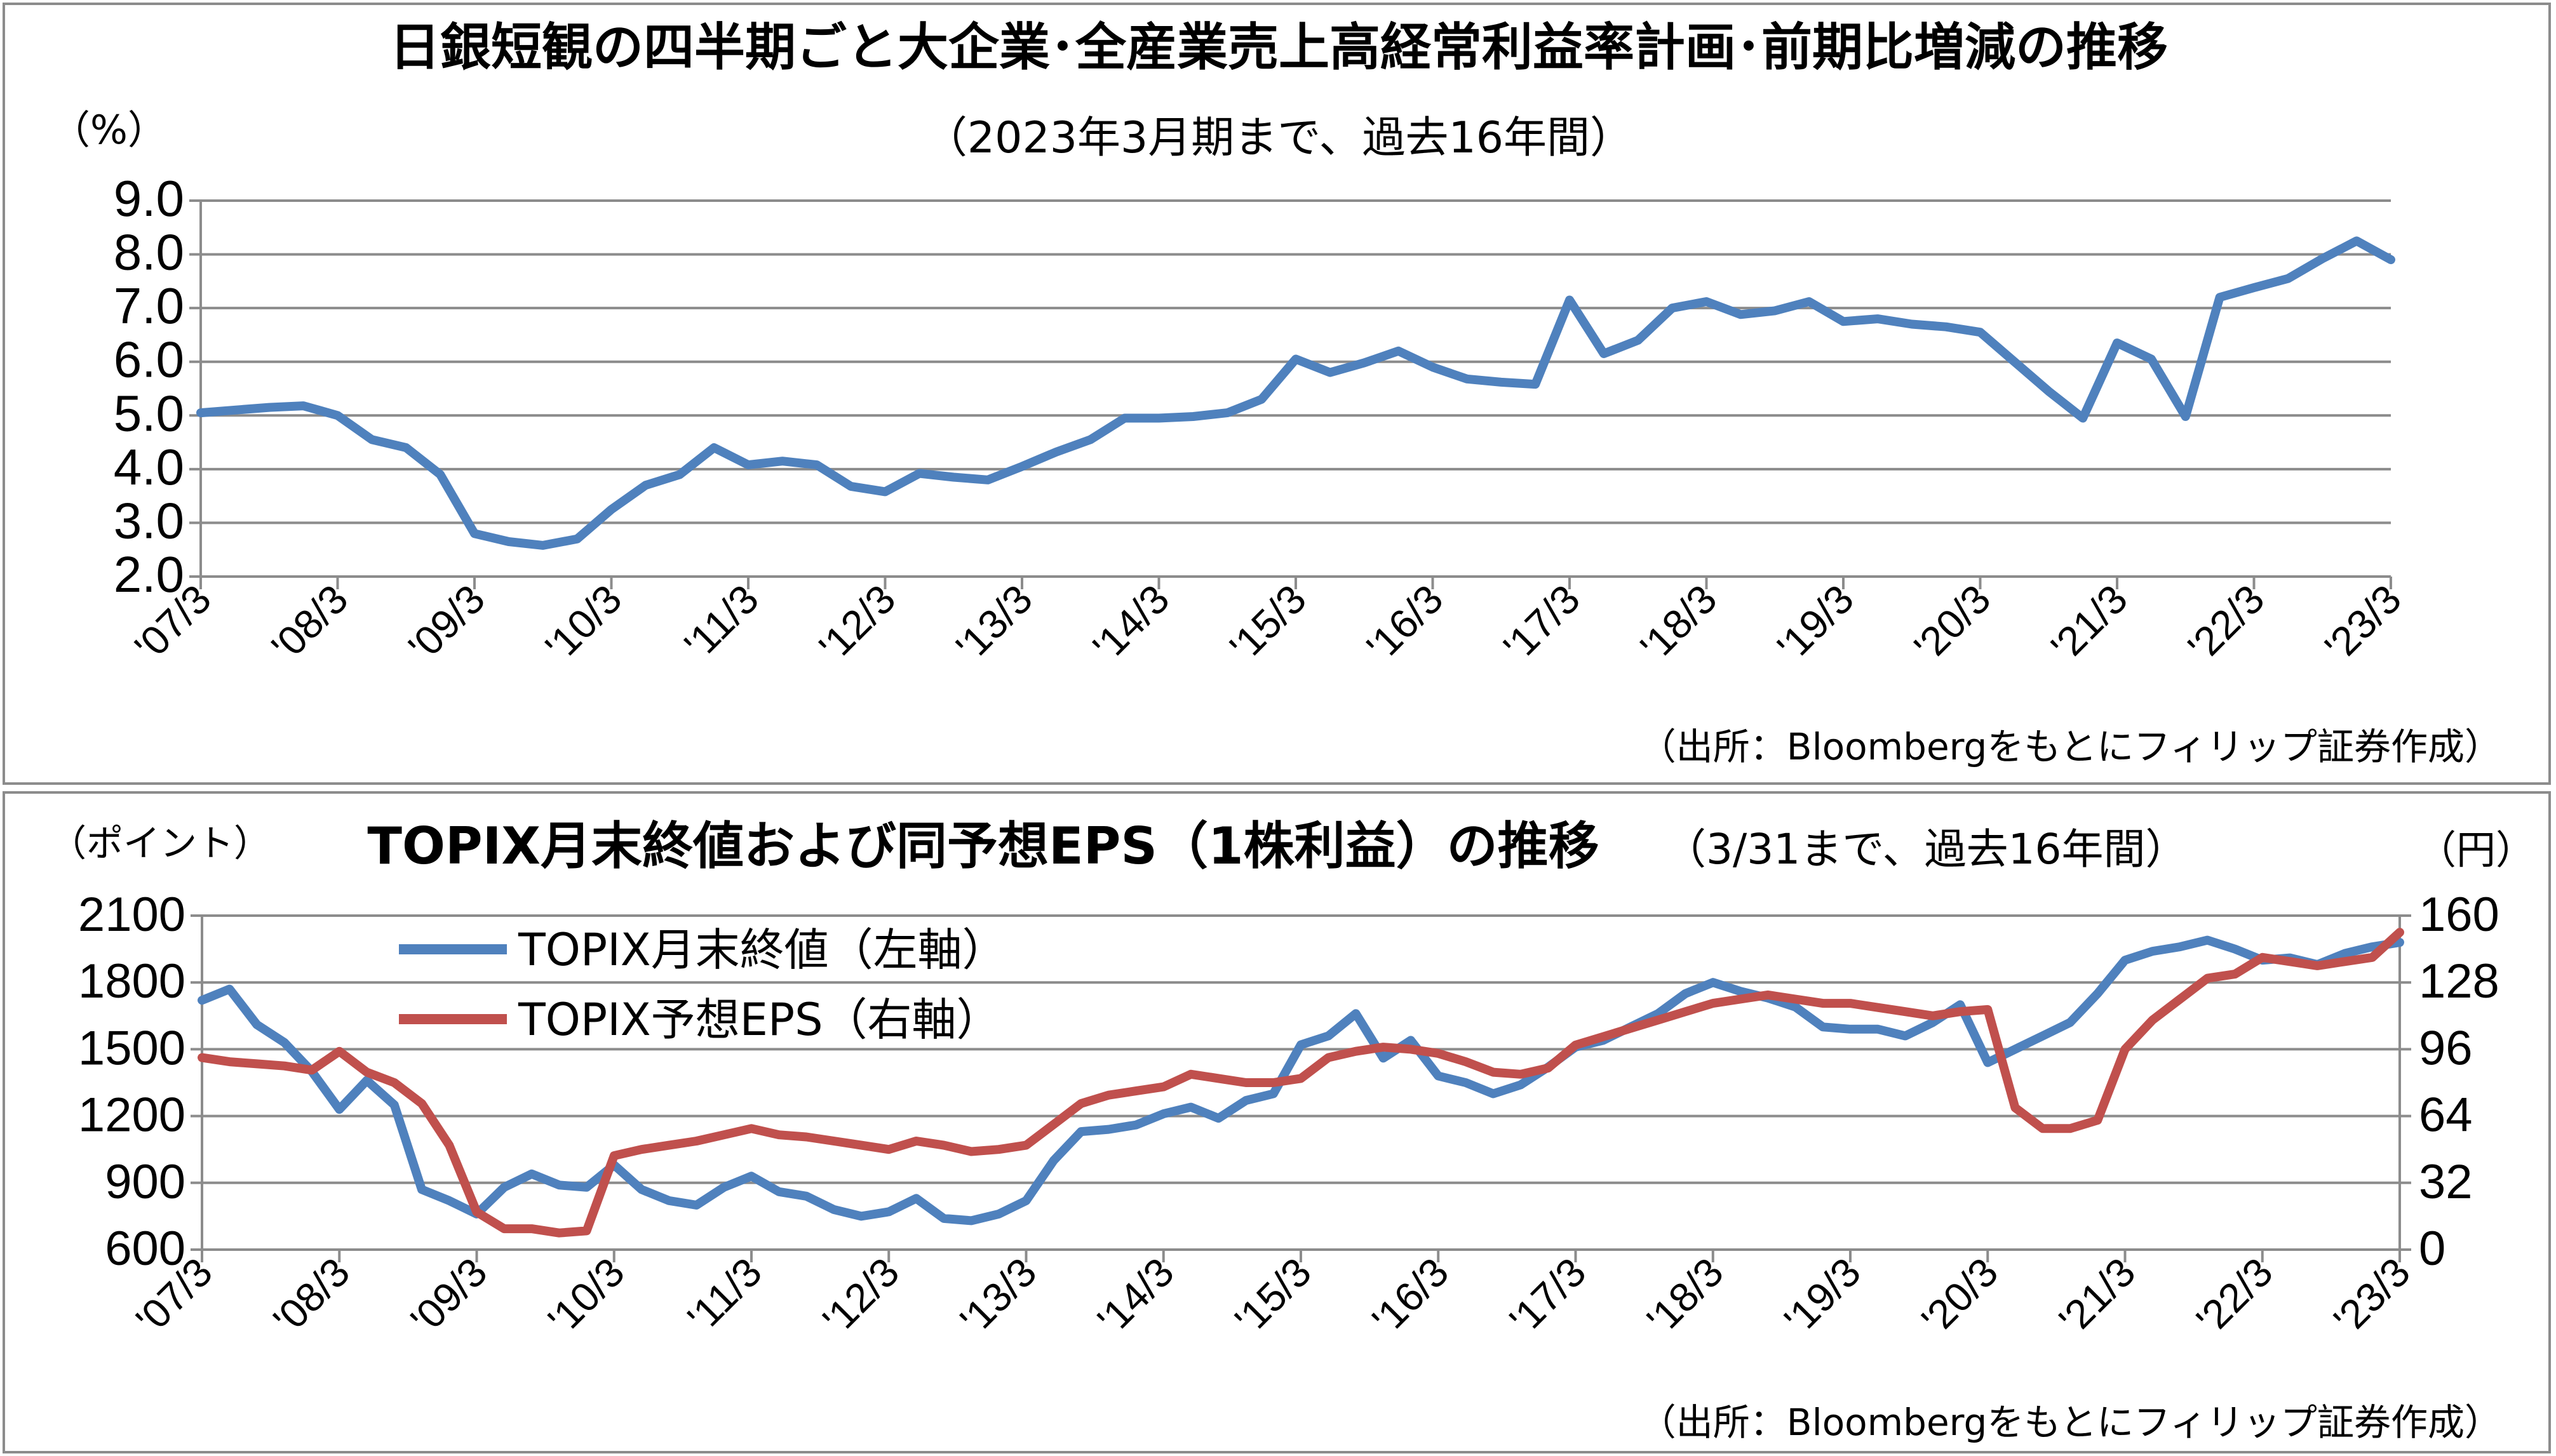  Describe the element at coordinates (131, 915) in the screenshot. I see `y-tick-label: 2100` at that location.